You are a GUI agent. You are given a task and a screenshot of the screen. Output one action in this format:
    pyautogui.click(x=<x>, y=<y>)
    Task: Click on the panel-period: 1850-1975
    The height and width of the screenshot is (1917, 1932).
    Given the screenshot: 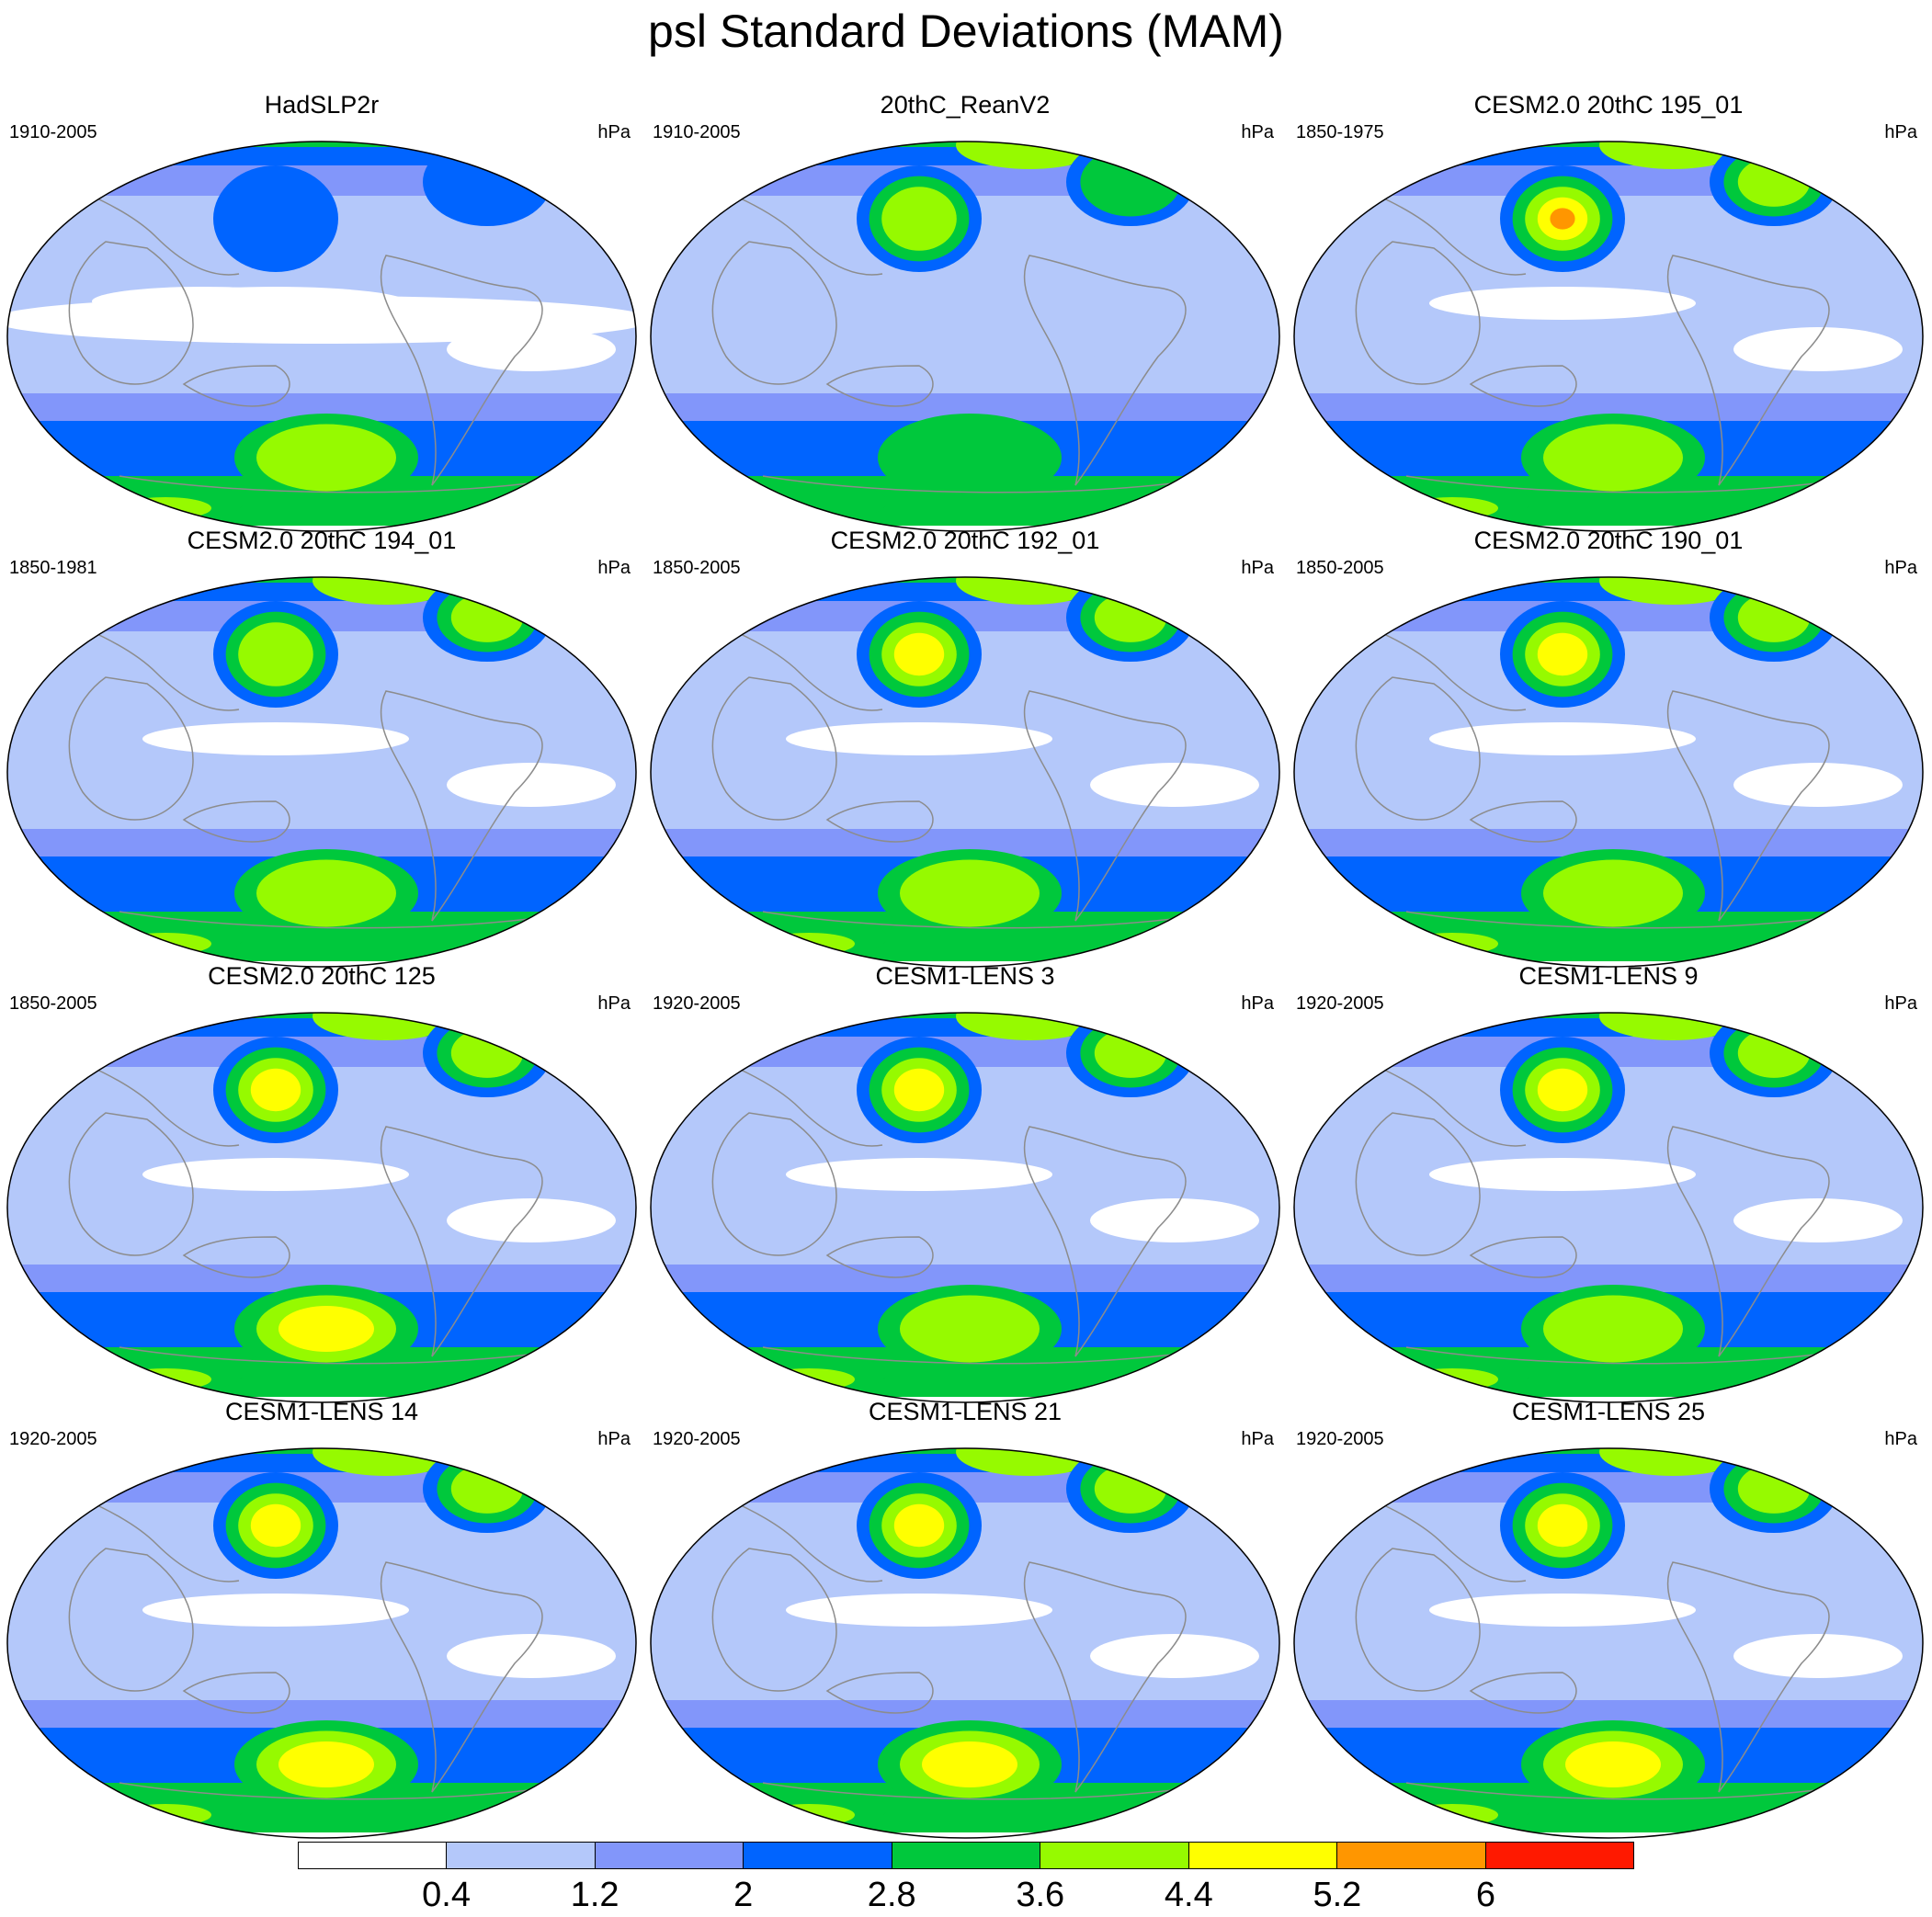 What is the action you would take?
    pyautogui.click(x=1340, y=132)
    